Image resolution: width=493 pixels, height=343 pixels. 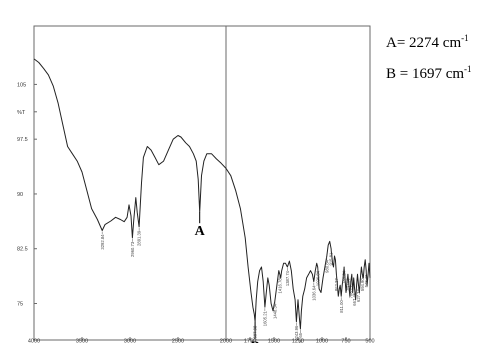 I want to click on x-tick-label: 1750, so click(x=250, y=341).